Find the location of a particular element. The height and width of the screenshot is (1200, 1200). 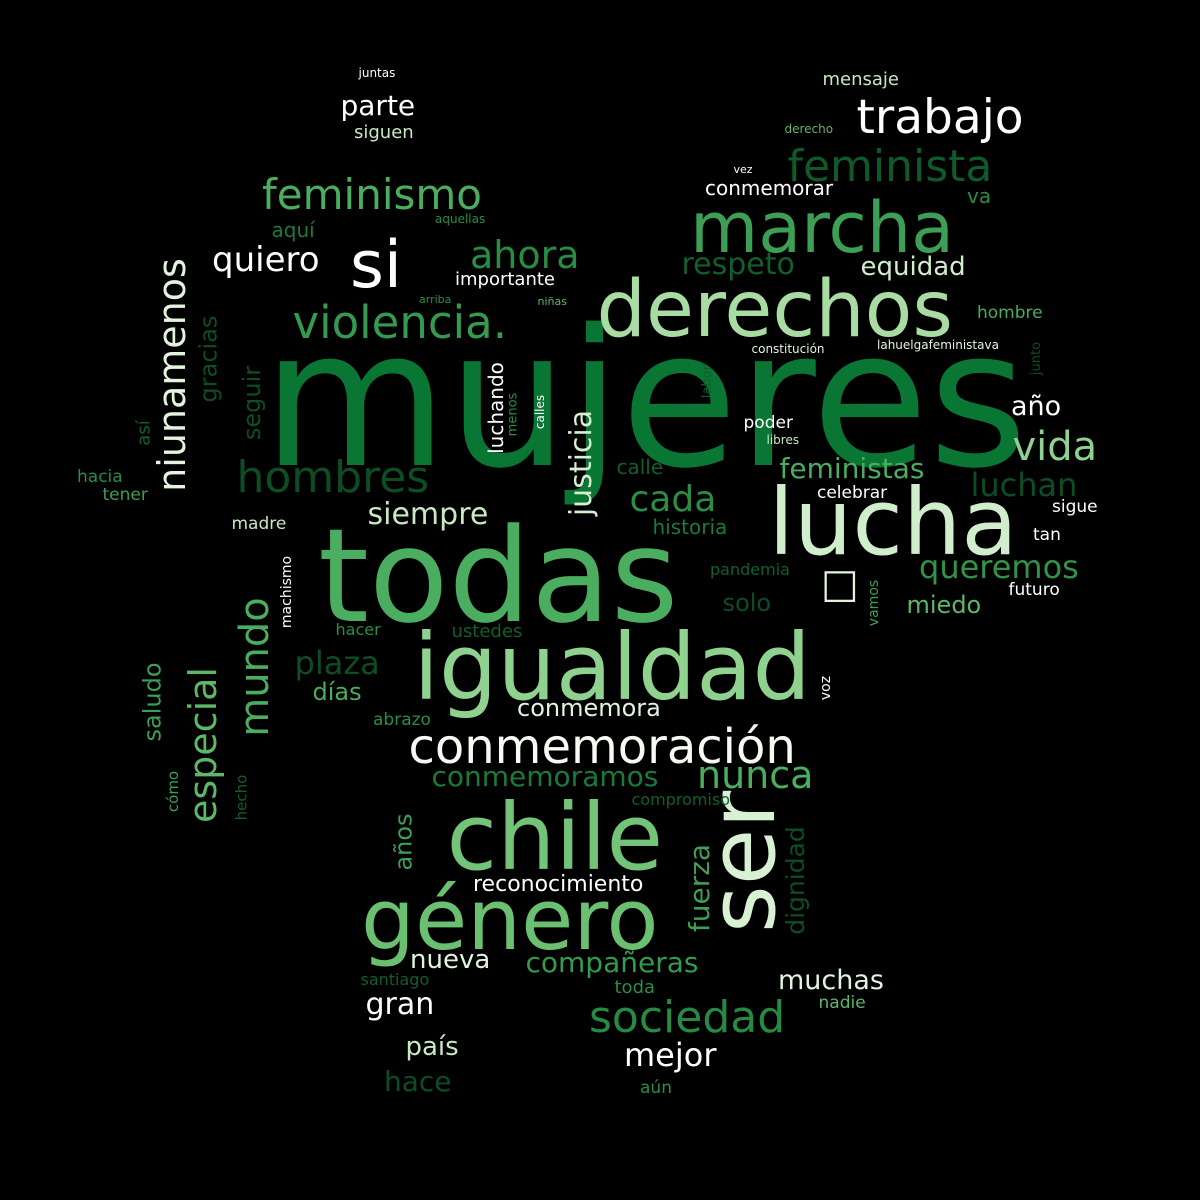

word-100: libres is located at coordinates (783, 440).